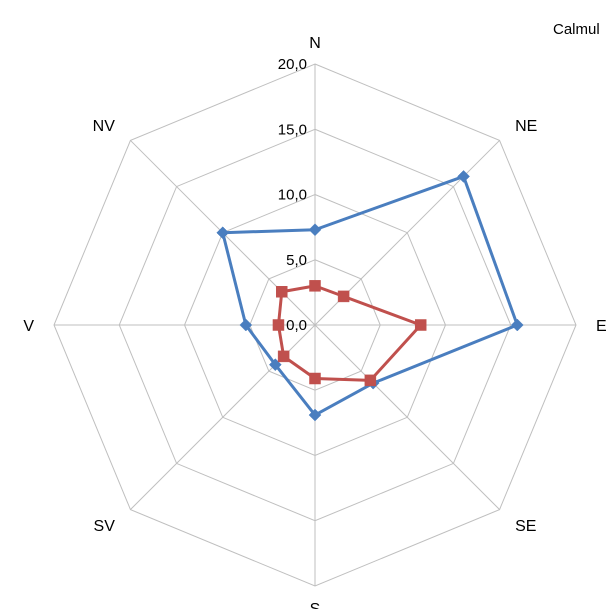  What do you see at coordinates (28, 326) in the screenshot?
I see `direction-label: V` at bounding box center [28, 326].